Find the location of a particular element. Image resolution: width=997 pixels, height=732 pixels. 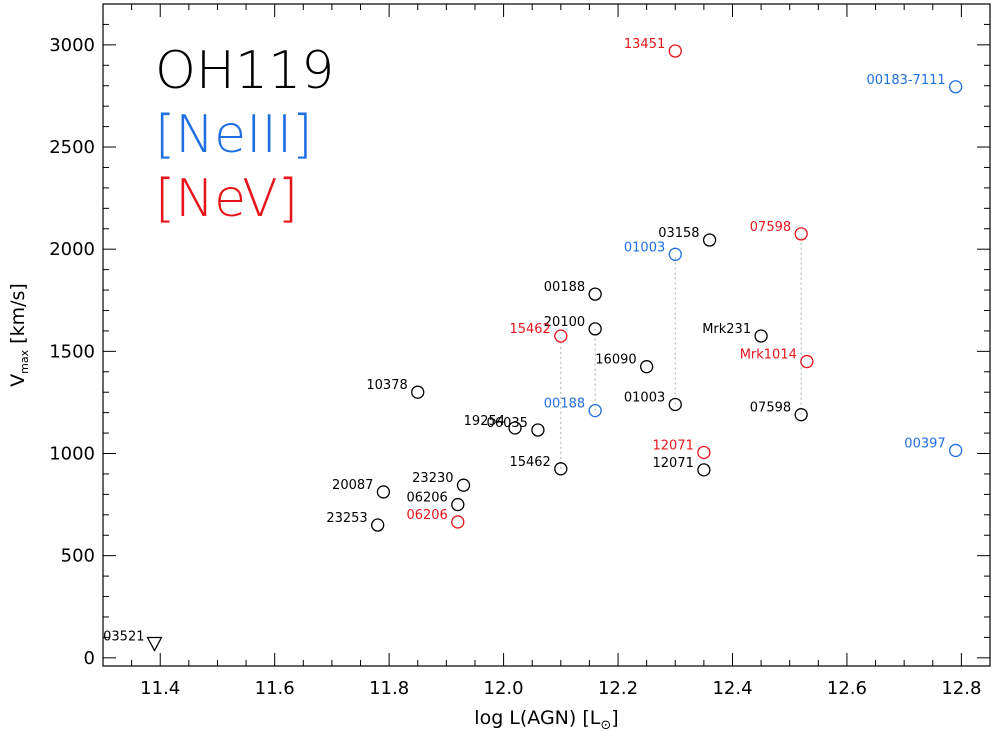

point-label: 20087 is located at coordinates (352, 485).